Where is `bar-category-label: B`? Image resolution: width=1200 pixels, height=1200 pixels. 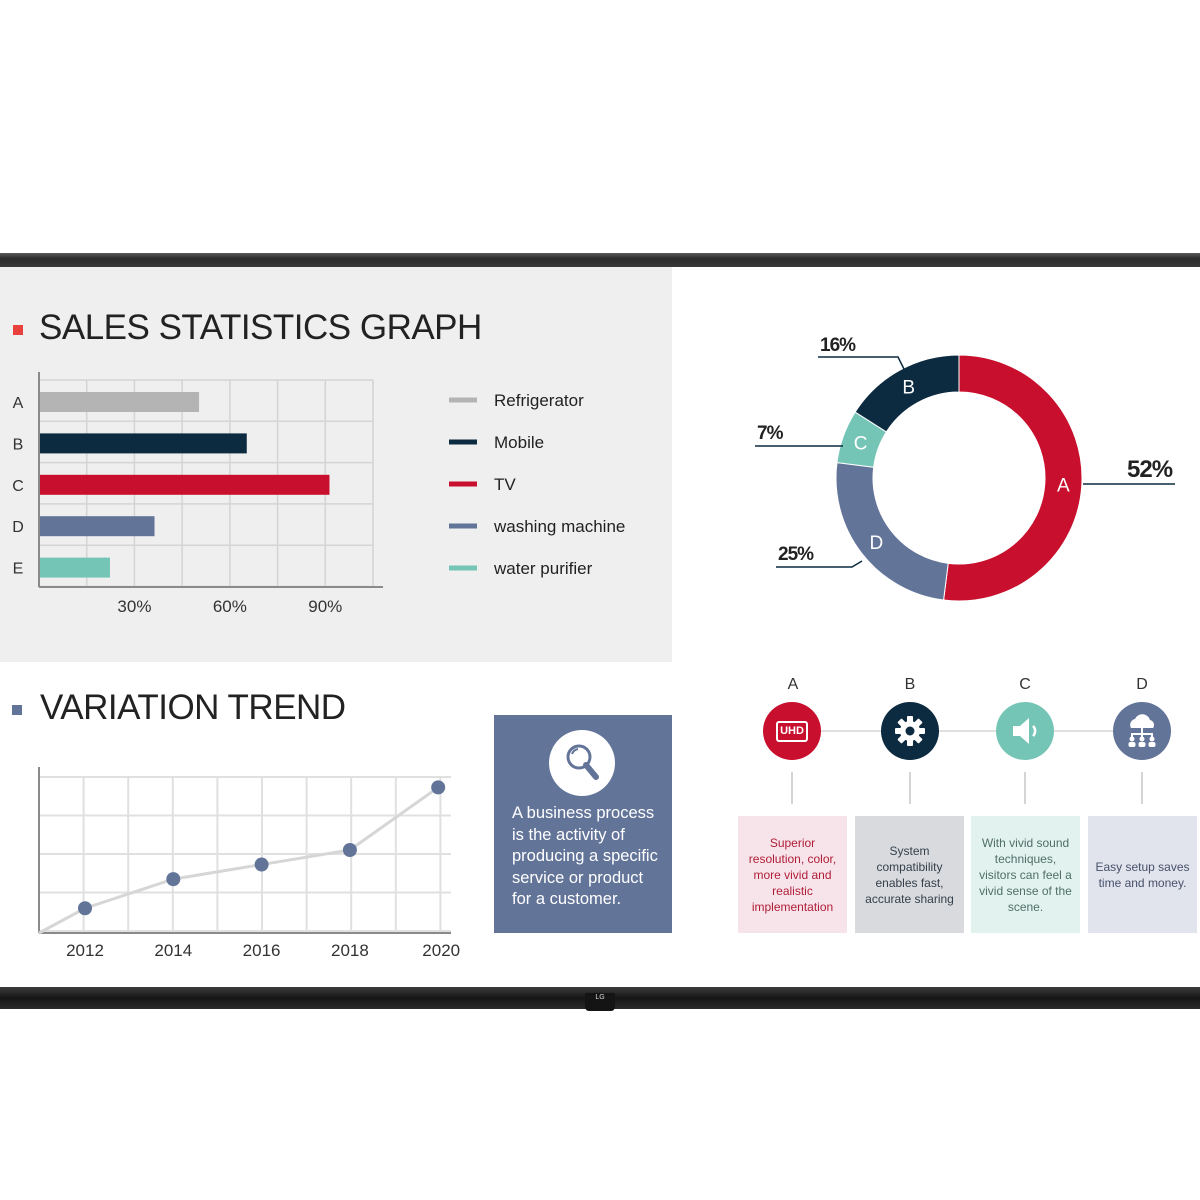
bar-category-label: B is located at coordinates (18, 444).